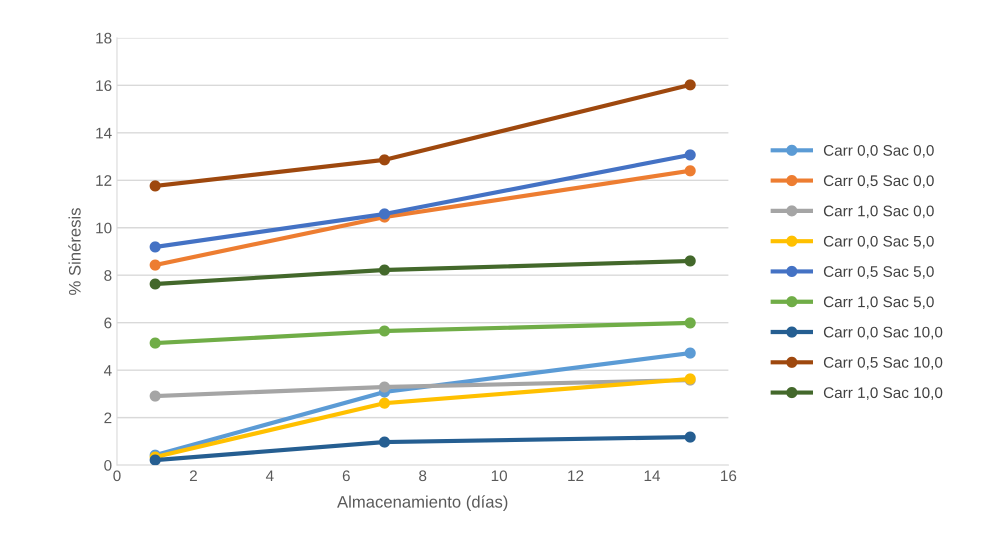  Describe the element at coordinates (193, 476) in the screenshot. I see `x-tick-label: 2` at that location.